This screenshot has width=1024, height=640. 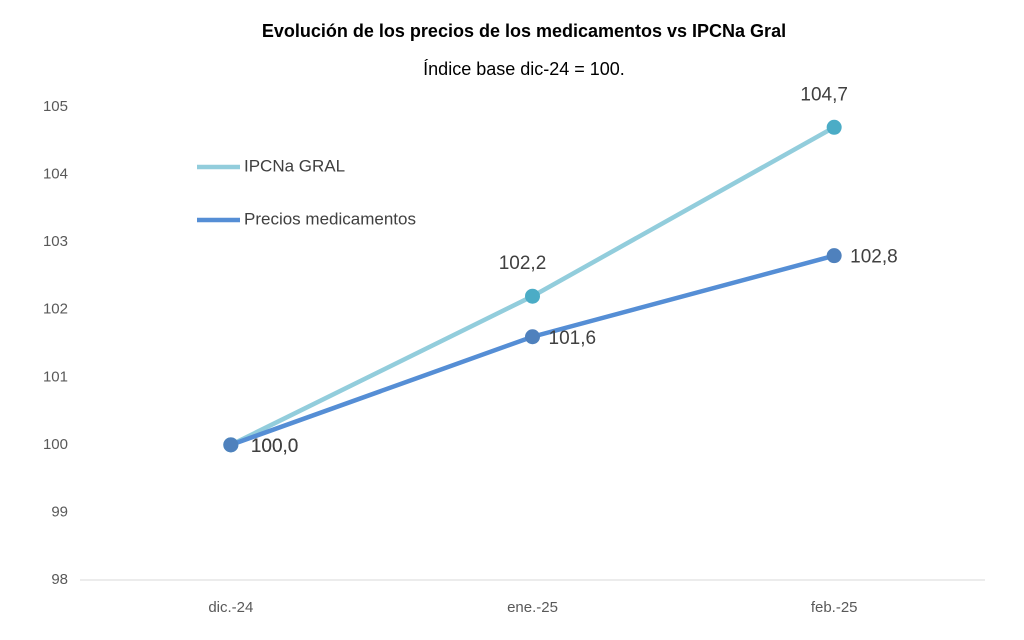 What do you see at coordinates (55, 444) in the screenshot?
I see `y-tick-label: 100` at bounding box center [55, 444].